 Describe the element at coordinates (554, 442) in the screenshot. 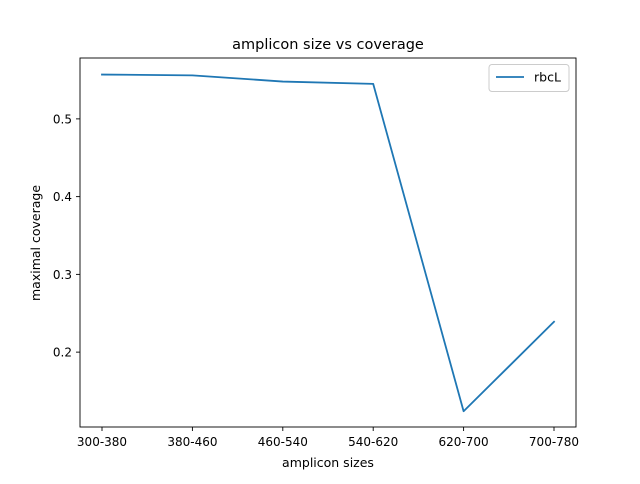

I see `x-tick-label: 700-780` at that location.